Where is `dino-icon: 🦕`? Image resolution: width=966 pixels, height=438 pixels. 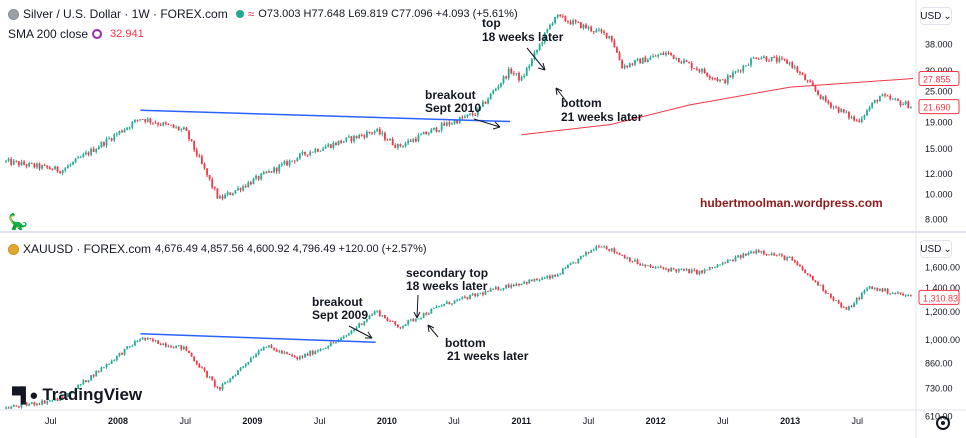
dino-icon: 🦕 is located at coordinates (18, 222).